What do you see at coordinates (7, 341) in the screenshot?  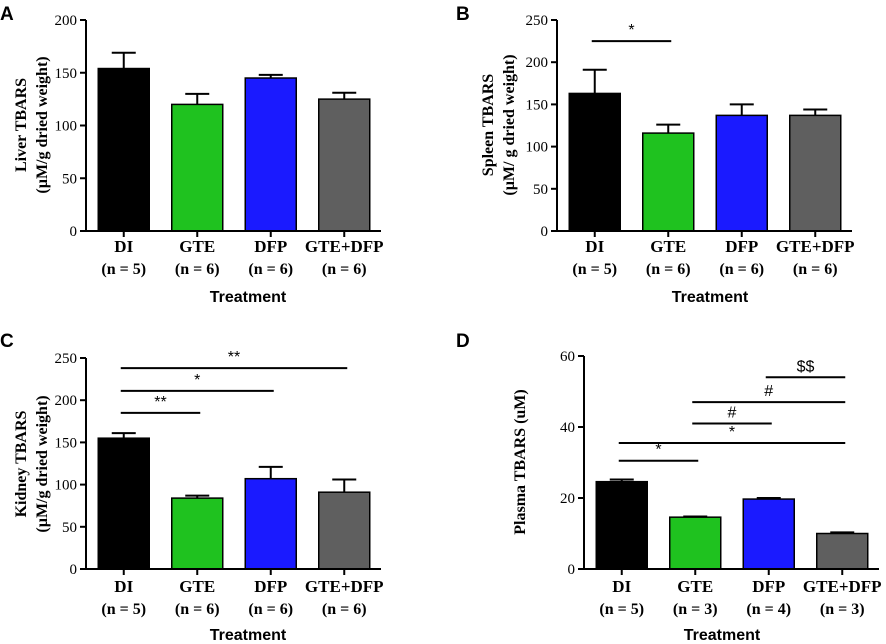 I see `panel-label: C` at bounding box center [7, 341].